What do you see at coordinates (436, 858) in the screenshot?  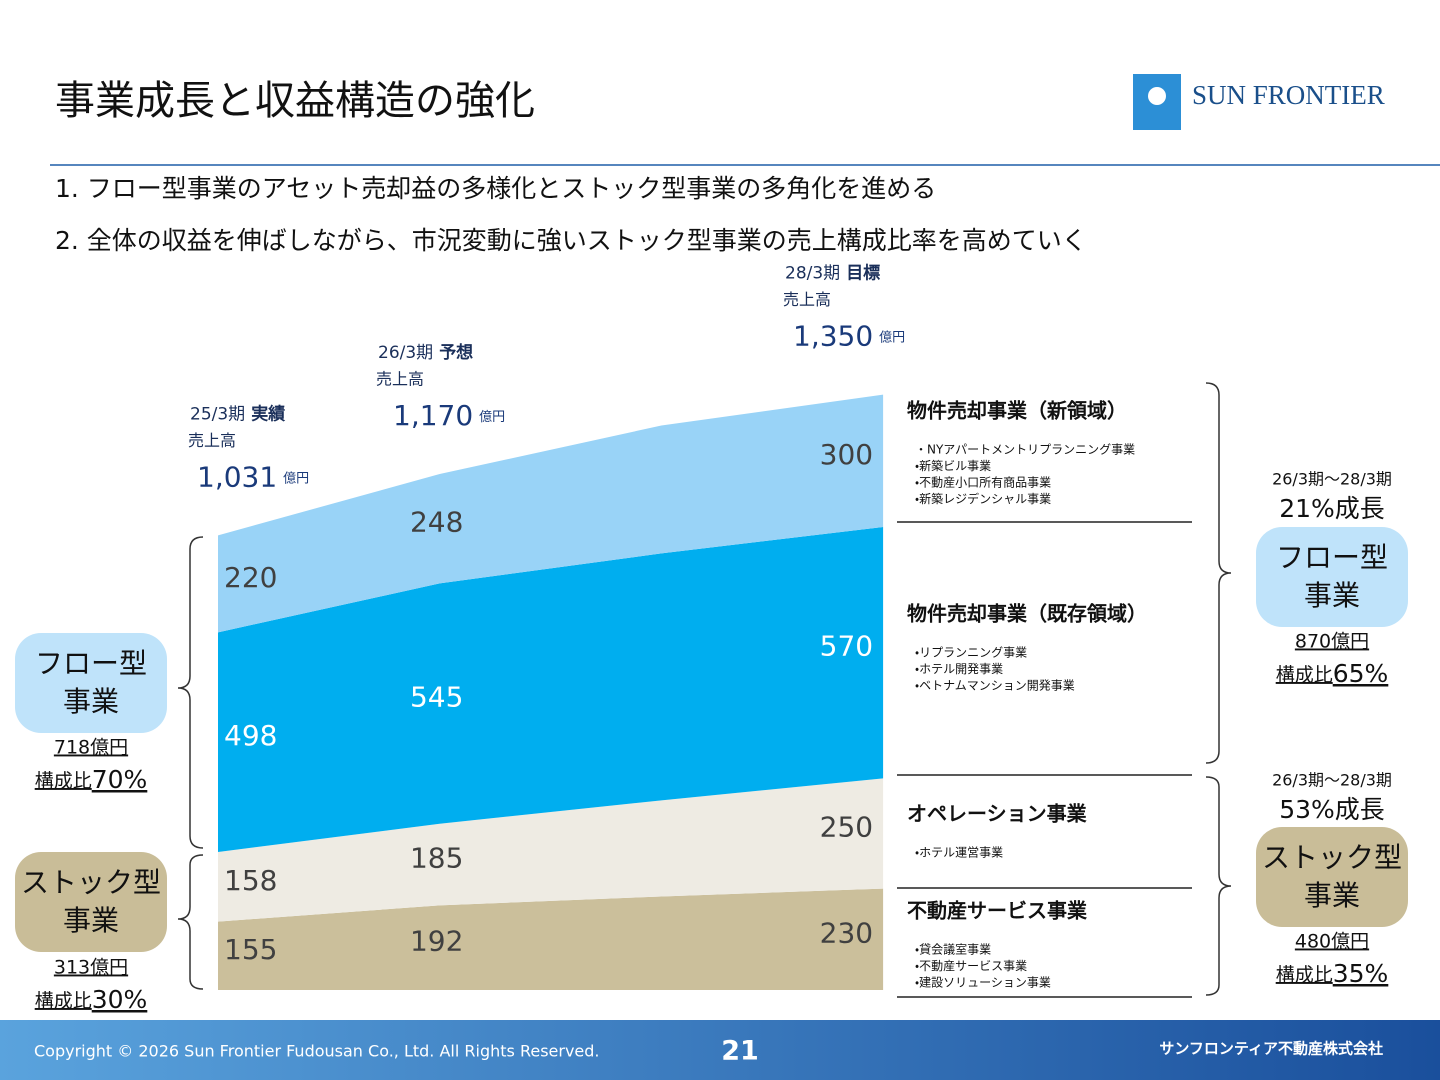 I see `value-label: 185` at bounding box center [436, 858].